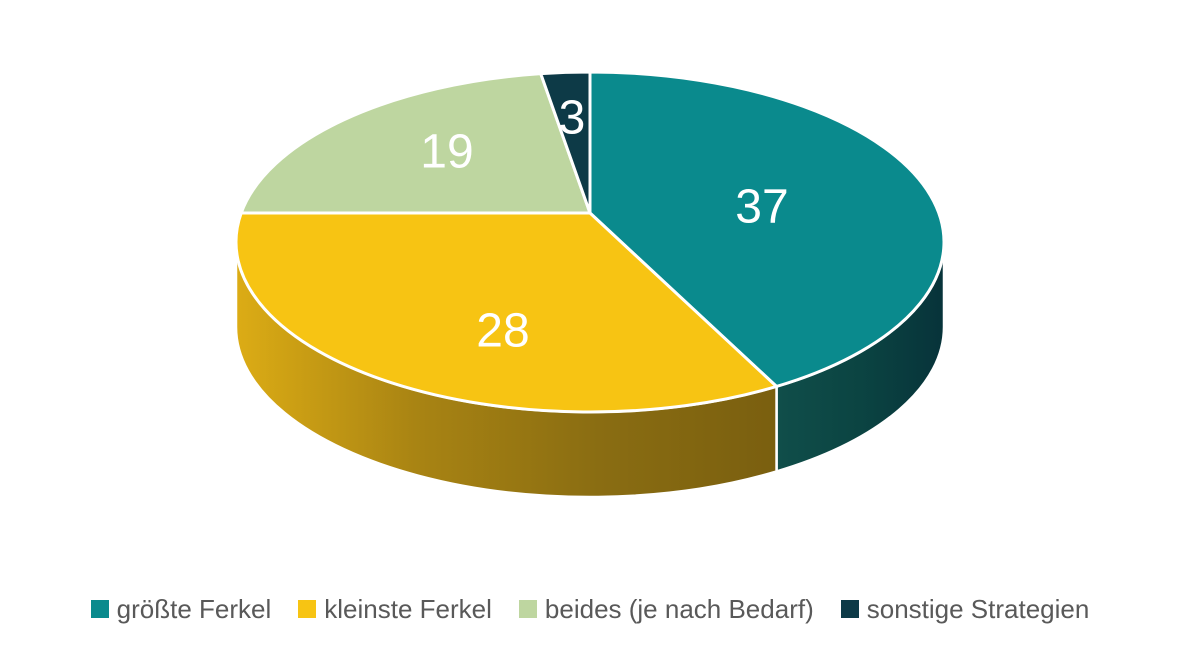 The width and height of the screenshot is (1180, 657). I want to click on legend-item-kleinste-ferkel: kleinste Ferkel, so click(395, 609).